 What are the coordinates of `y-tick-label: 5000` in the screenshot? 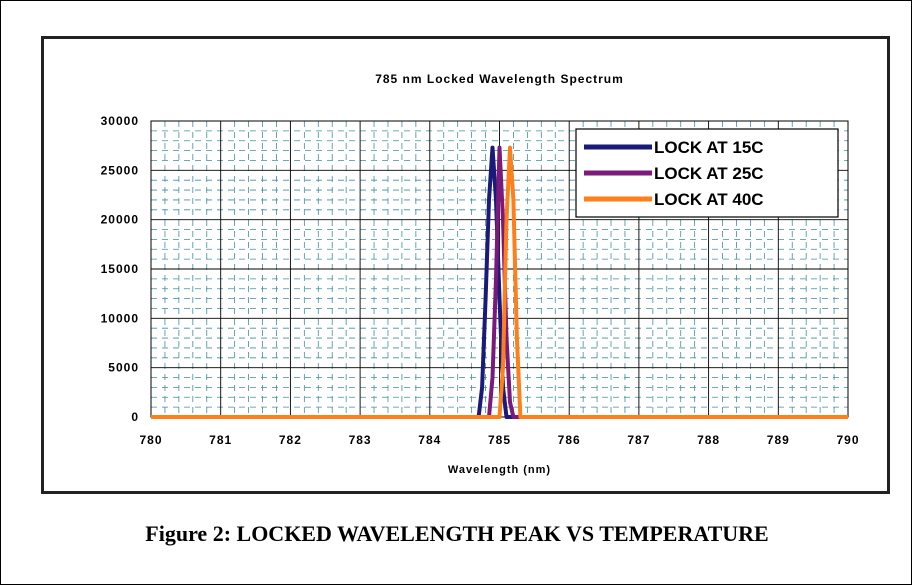 It's located at (123, 368).